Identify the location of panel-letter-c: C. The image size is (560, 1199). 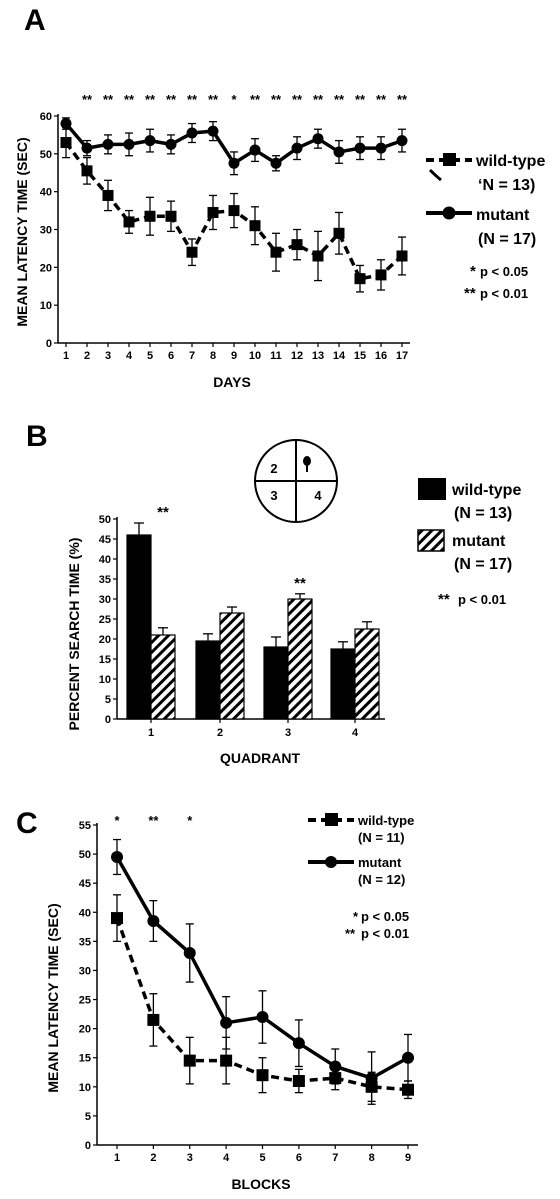
(27, 823).